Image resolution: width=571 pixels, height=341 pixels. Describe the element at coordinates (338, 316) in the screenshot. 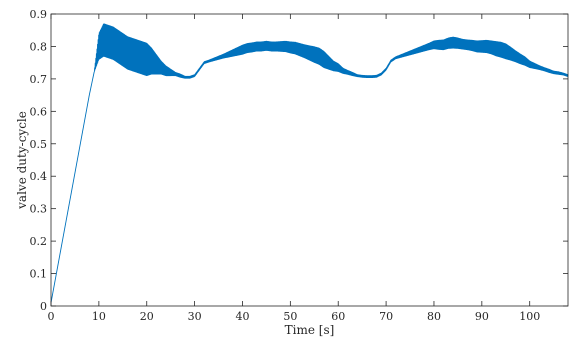

I see `x-tick-label: 60` at that location.